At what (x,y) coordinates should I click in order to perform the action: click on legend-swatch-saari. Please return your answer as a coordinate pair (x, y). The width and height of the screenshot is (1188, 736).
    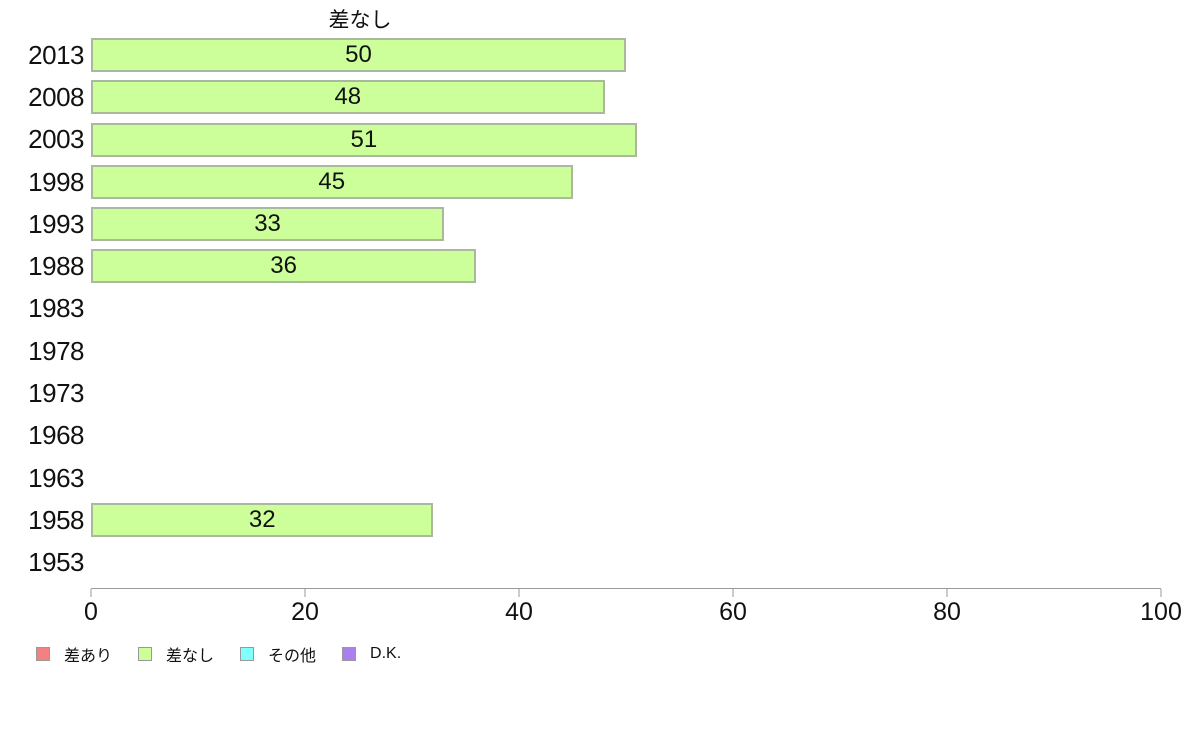
    Looking at the image, I should click on (43, 654).